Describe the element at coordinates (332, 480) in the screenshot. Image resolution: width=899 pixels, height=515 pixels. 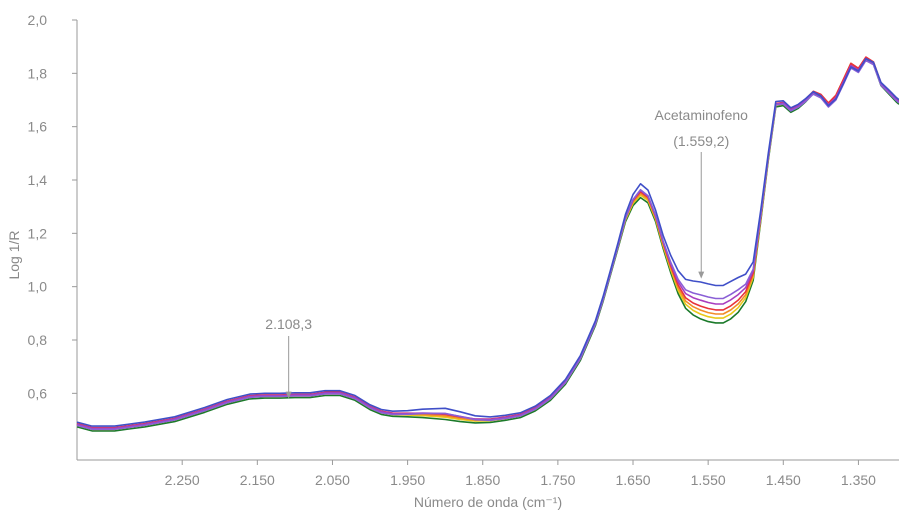
I see `x-tick-label: 2.050` at that location.